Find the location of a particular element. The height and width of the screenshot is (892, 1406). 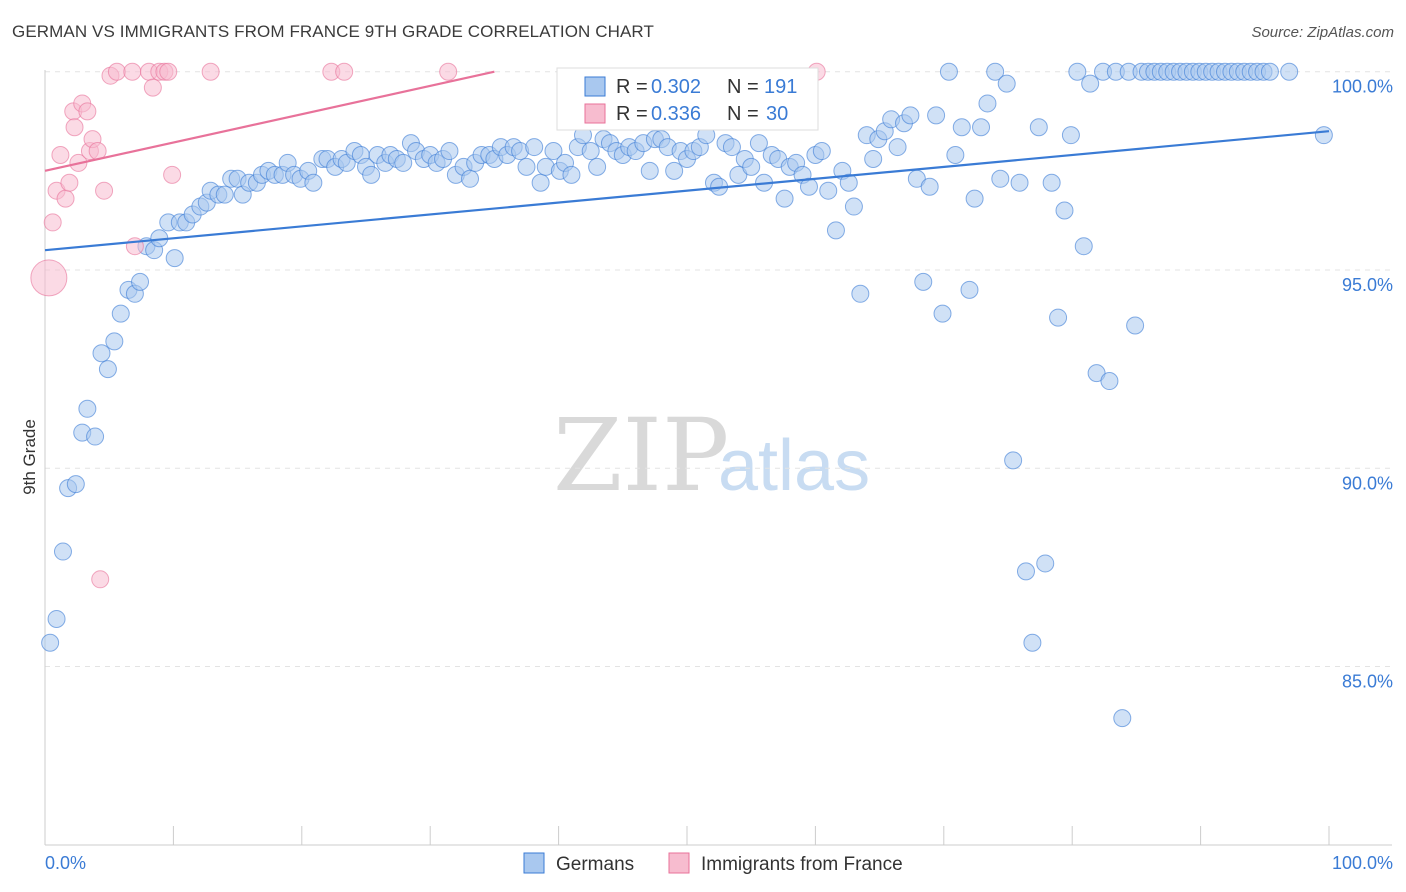

legend-n-label-germans: N = is located at coordinates (743, 87).